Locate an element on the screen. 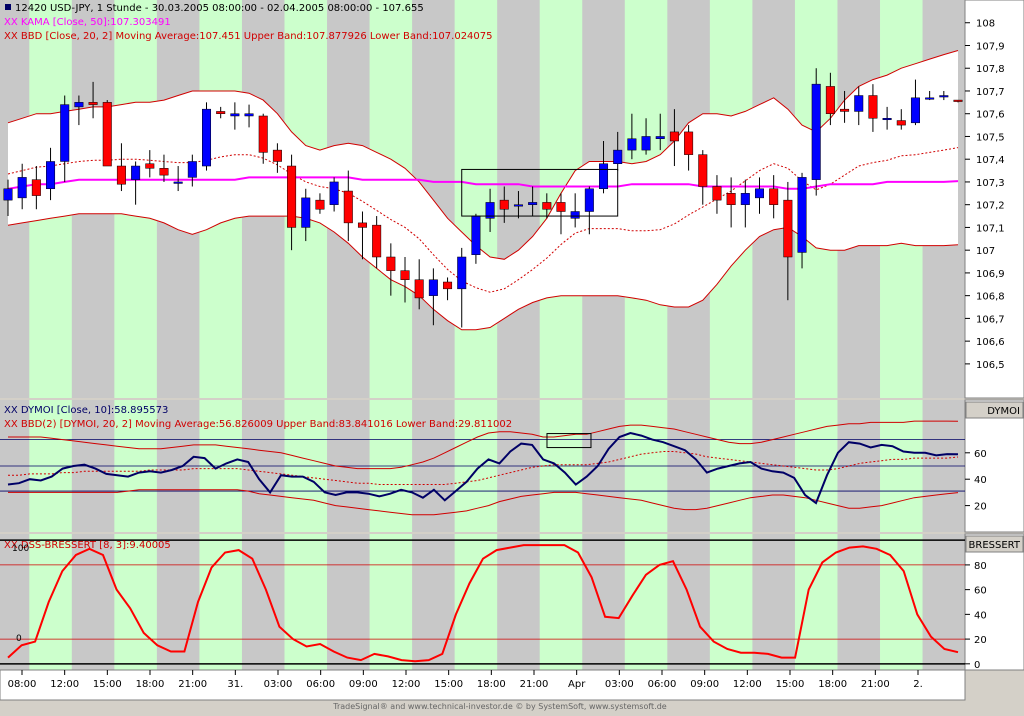 The image size is (1024, 716). selection-box is located at coordinates (540, 192).